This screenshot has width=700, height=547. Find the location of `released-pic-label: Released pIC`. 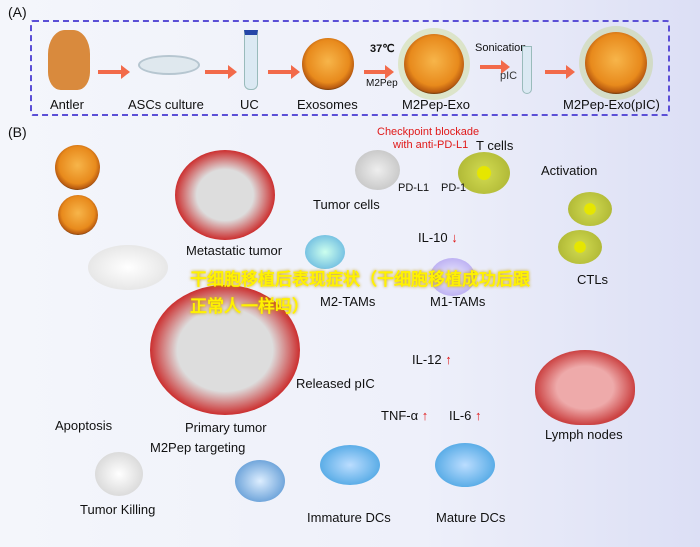

released-pic-label: Released pIC is located at coordinates (335, 383).